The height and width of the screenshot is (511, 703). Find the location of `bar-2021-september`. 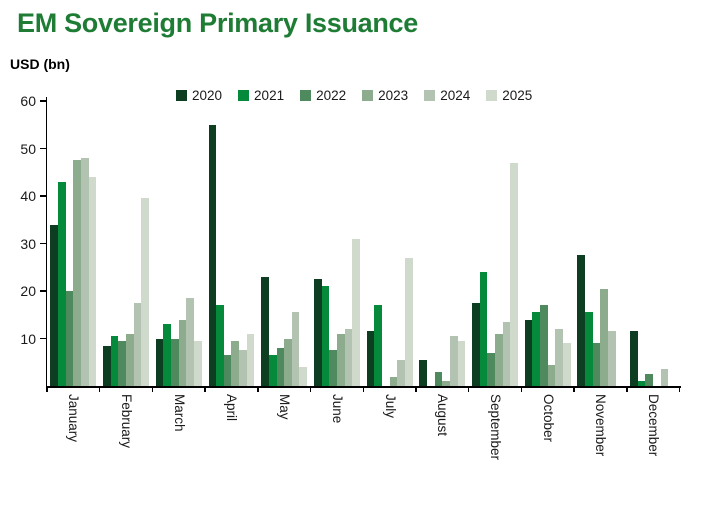

bar-2021-september is located at coordinates (483, 329).